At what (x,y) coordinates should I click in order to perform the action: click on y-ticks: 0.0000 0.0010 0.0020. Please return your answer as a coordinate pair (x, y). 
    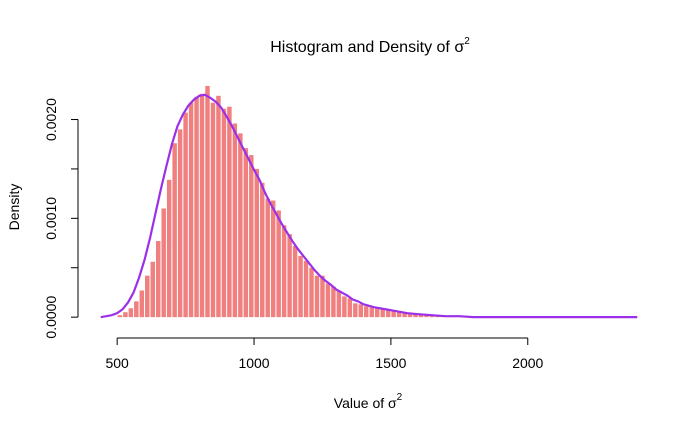
    Looking at the image, I should click on (60, 218).